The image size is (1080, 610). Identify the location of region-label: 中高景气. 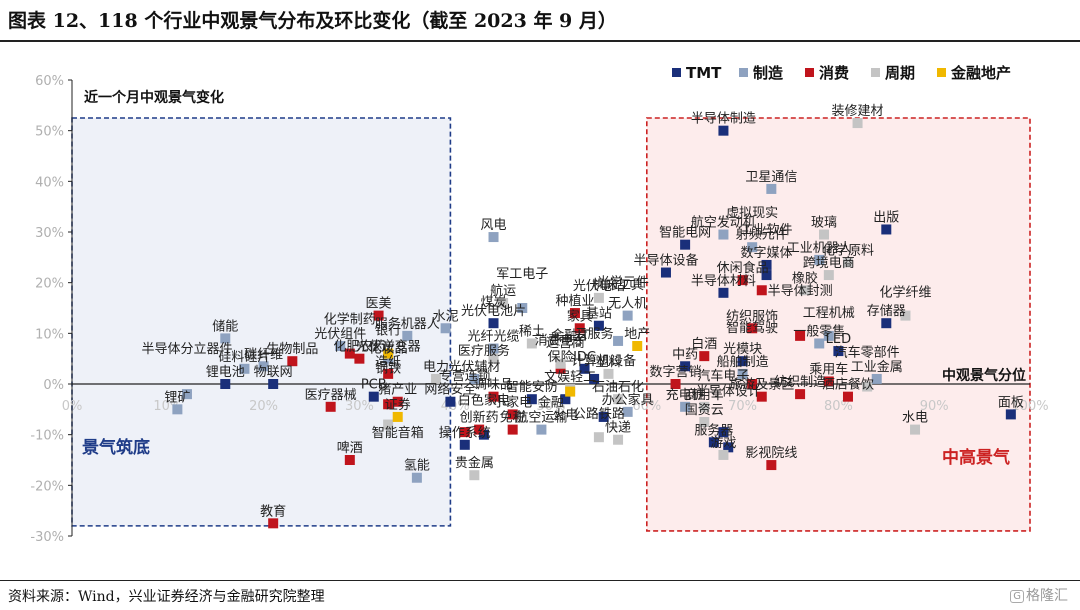
(976, 457).